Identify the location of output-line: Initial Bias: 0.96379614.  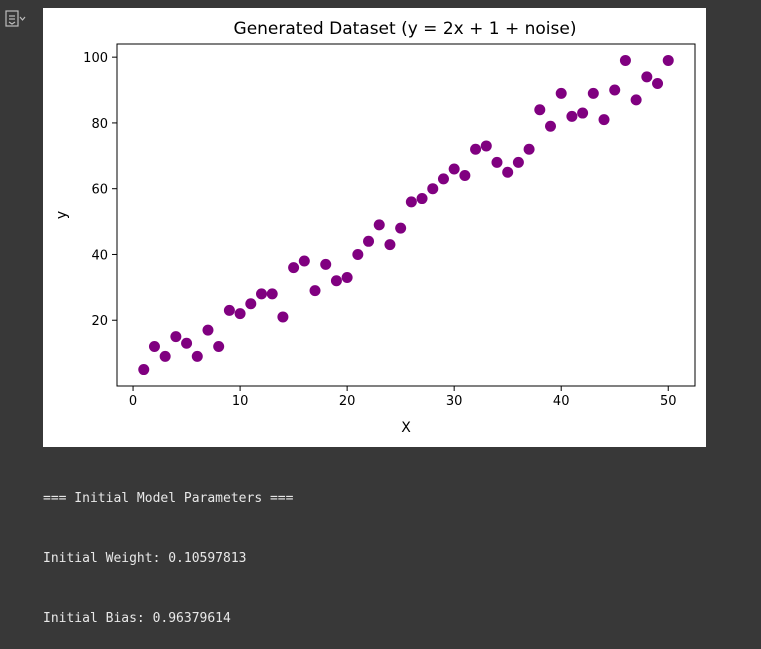
(137, 618).